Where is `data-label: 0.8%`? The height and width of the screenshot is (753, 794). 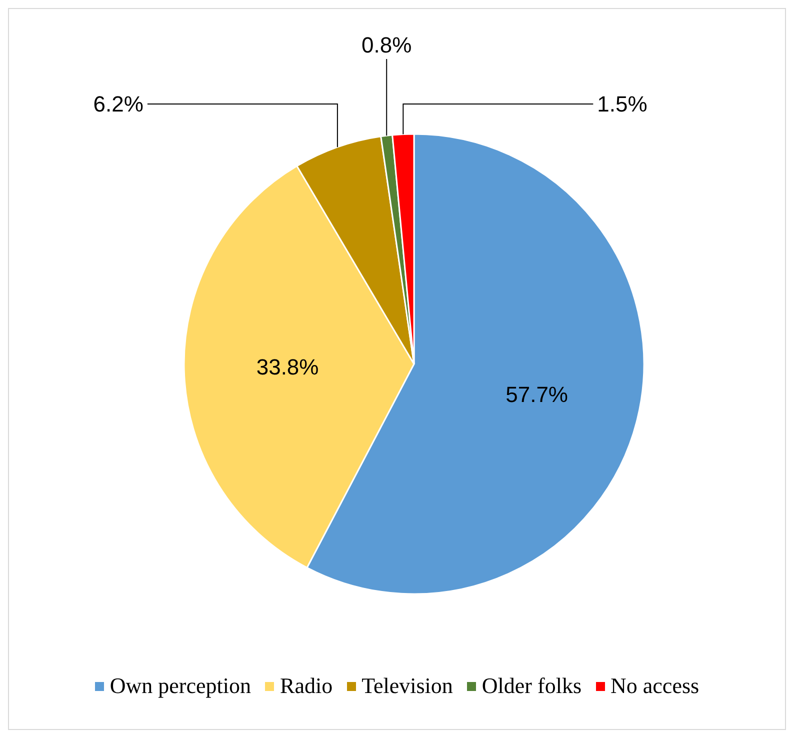 data-label: 0.8% is located at coordinates (387, 45).